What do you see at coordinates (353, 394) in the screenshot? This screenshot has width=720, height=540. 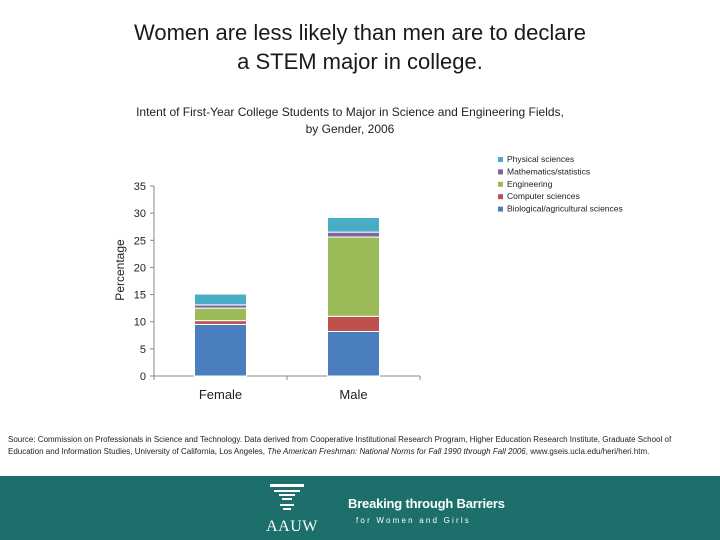 I see `x-tick-label: Male` at bounding box center [353, 394].